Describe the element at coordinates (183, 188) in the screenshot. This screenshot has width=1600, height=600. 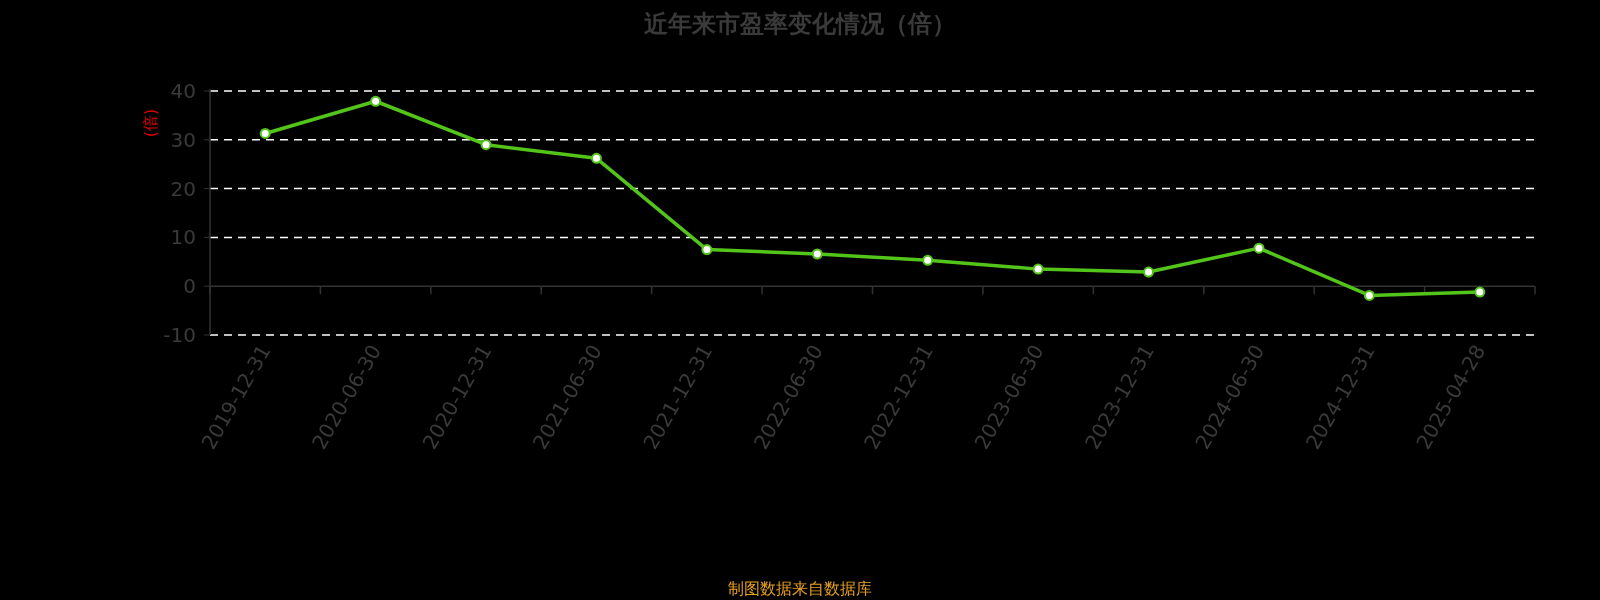
I see `y-tick-label: 20` at that location.